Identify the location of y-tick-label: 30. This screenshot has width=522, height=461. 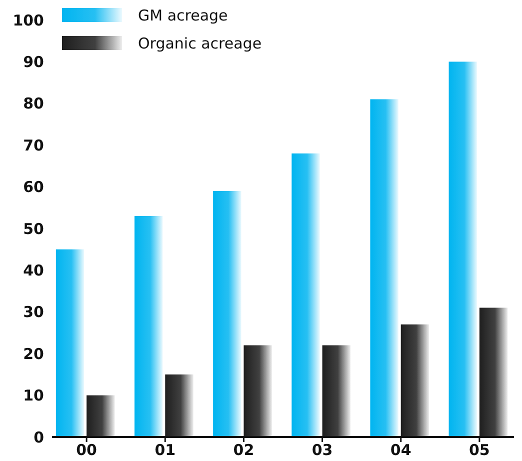
(33, 312).